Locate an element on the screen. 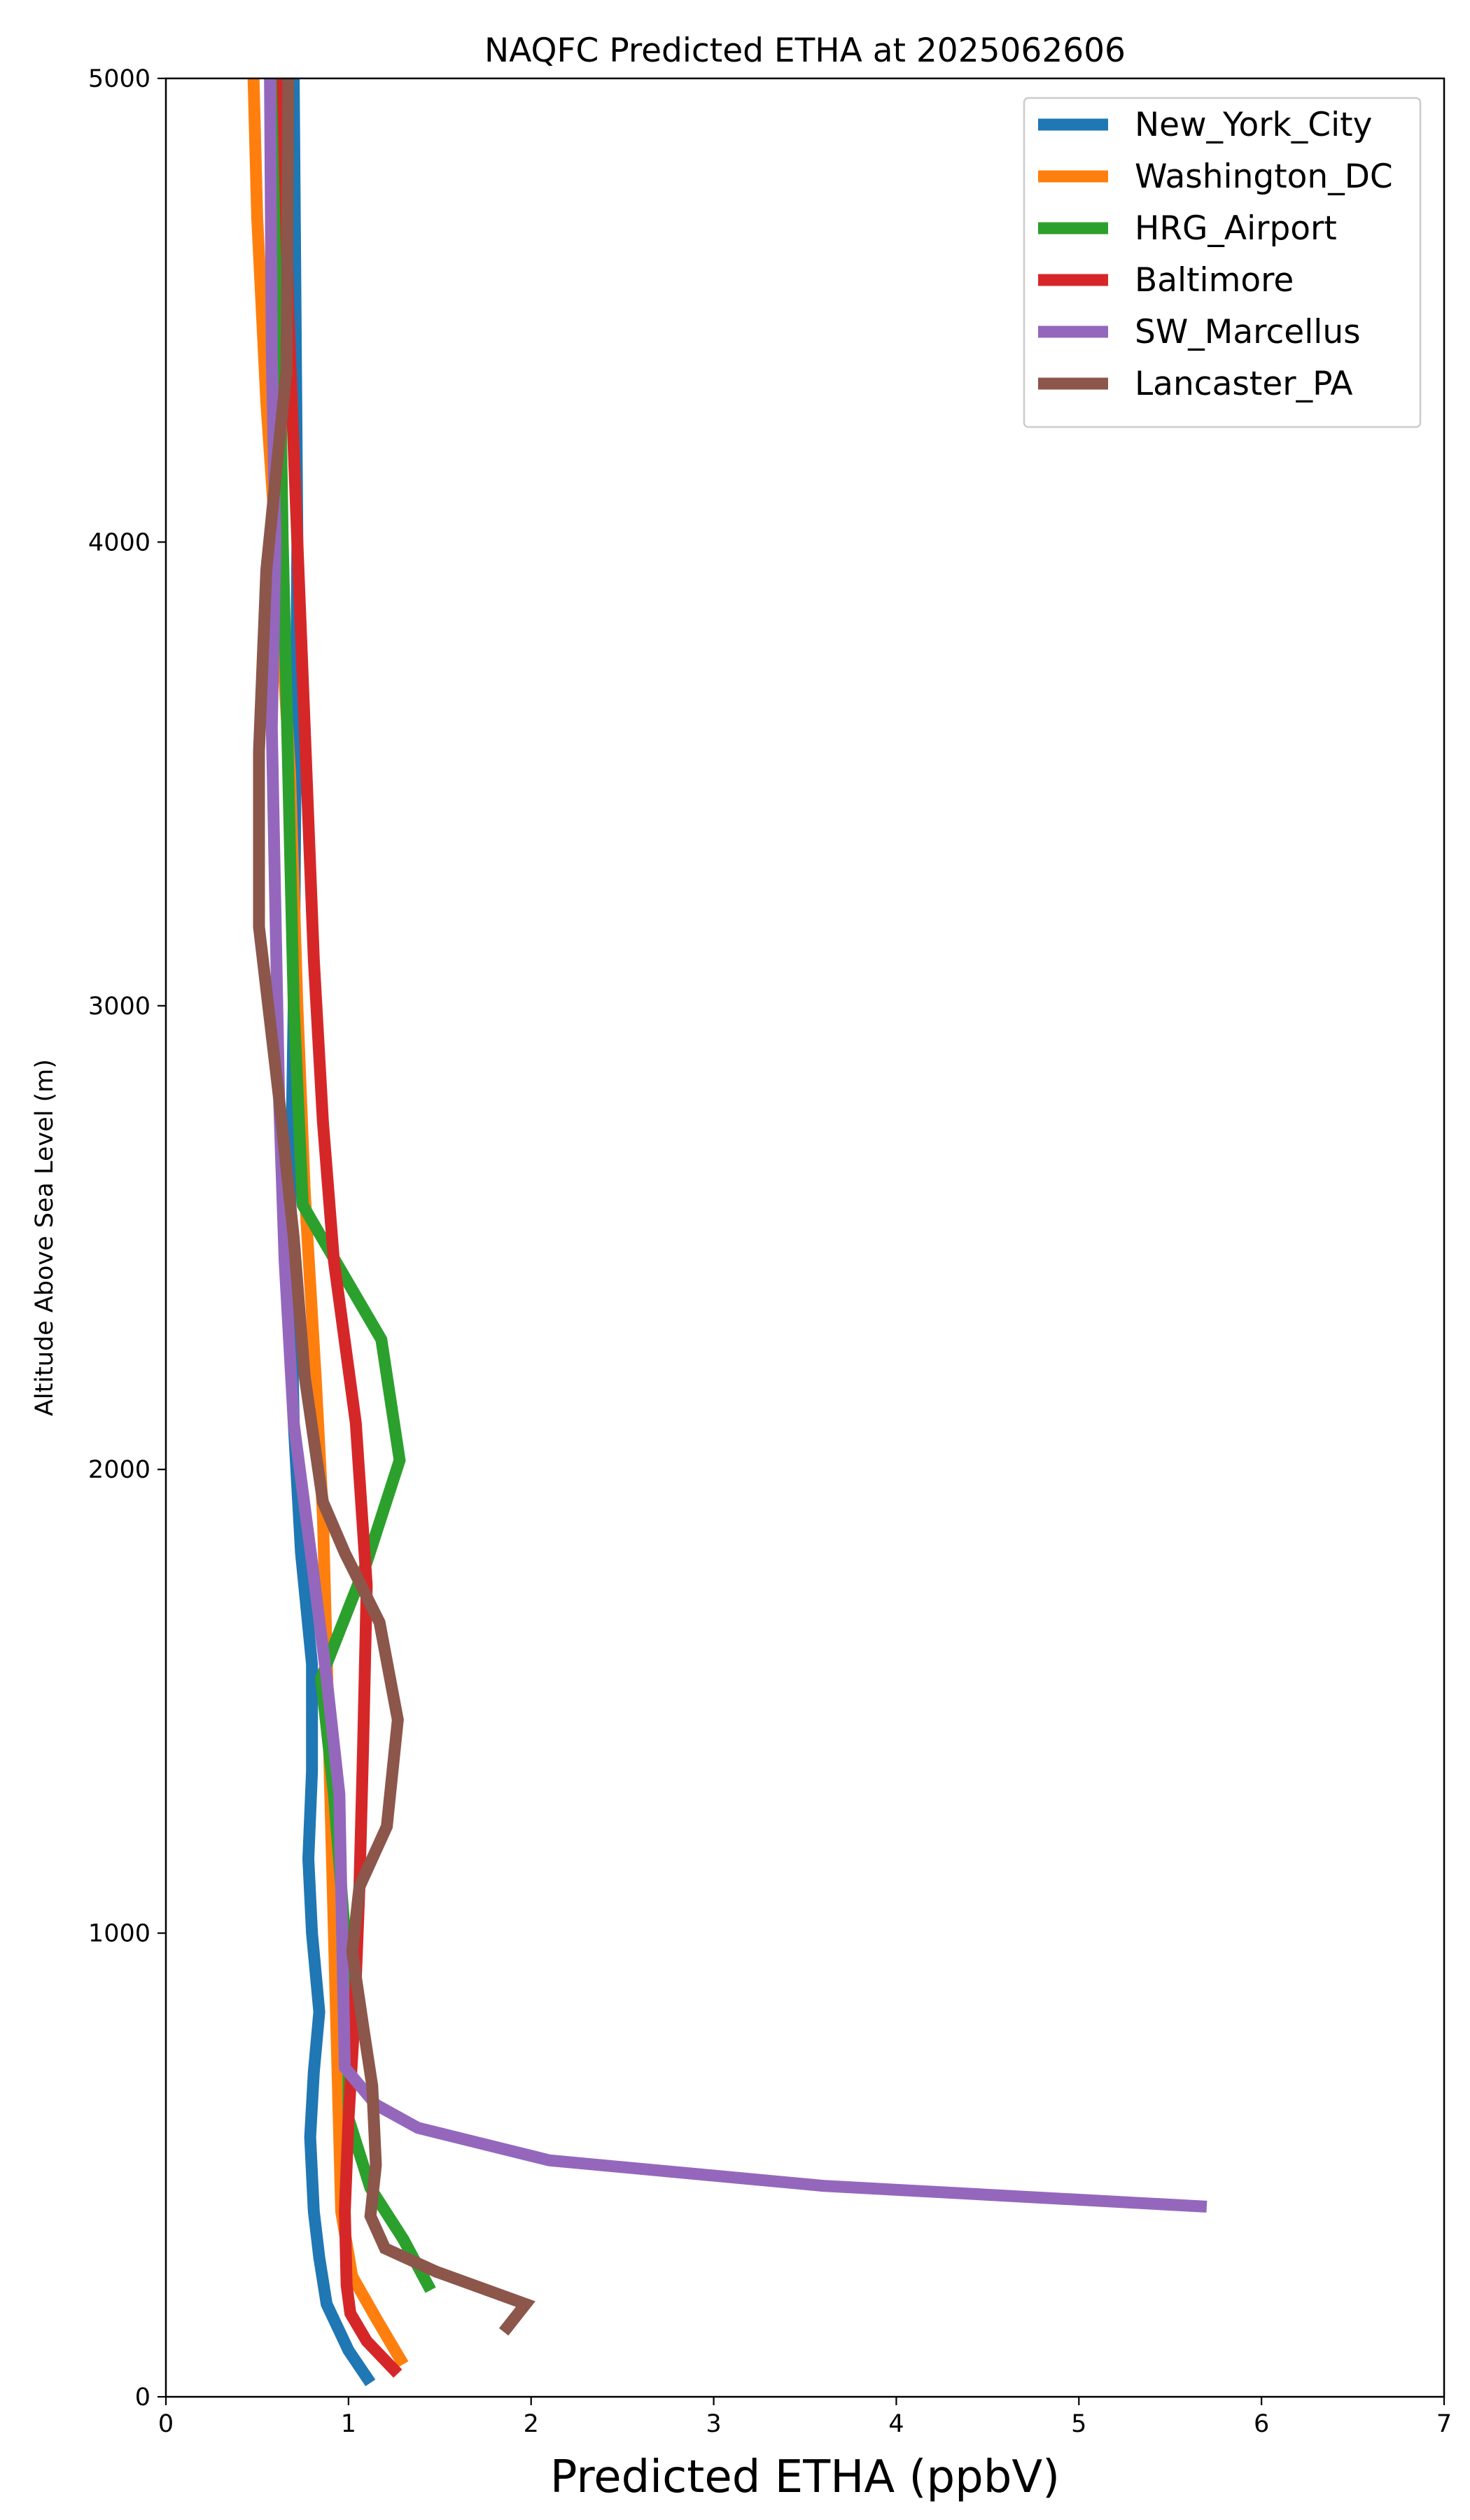  legend-box is located at coordinates (1222, 262).